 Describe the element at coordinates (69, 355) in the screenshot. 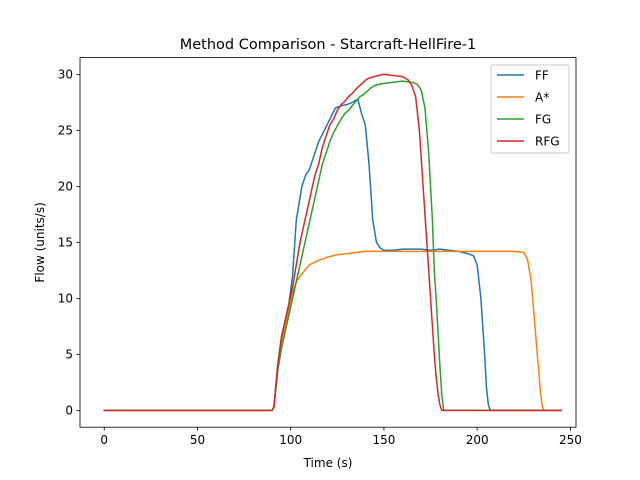

I see `y-tick-label: 5` at that location.